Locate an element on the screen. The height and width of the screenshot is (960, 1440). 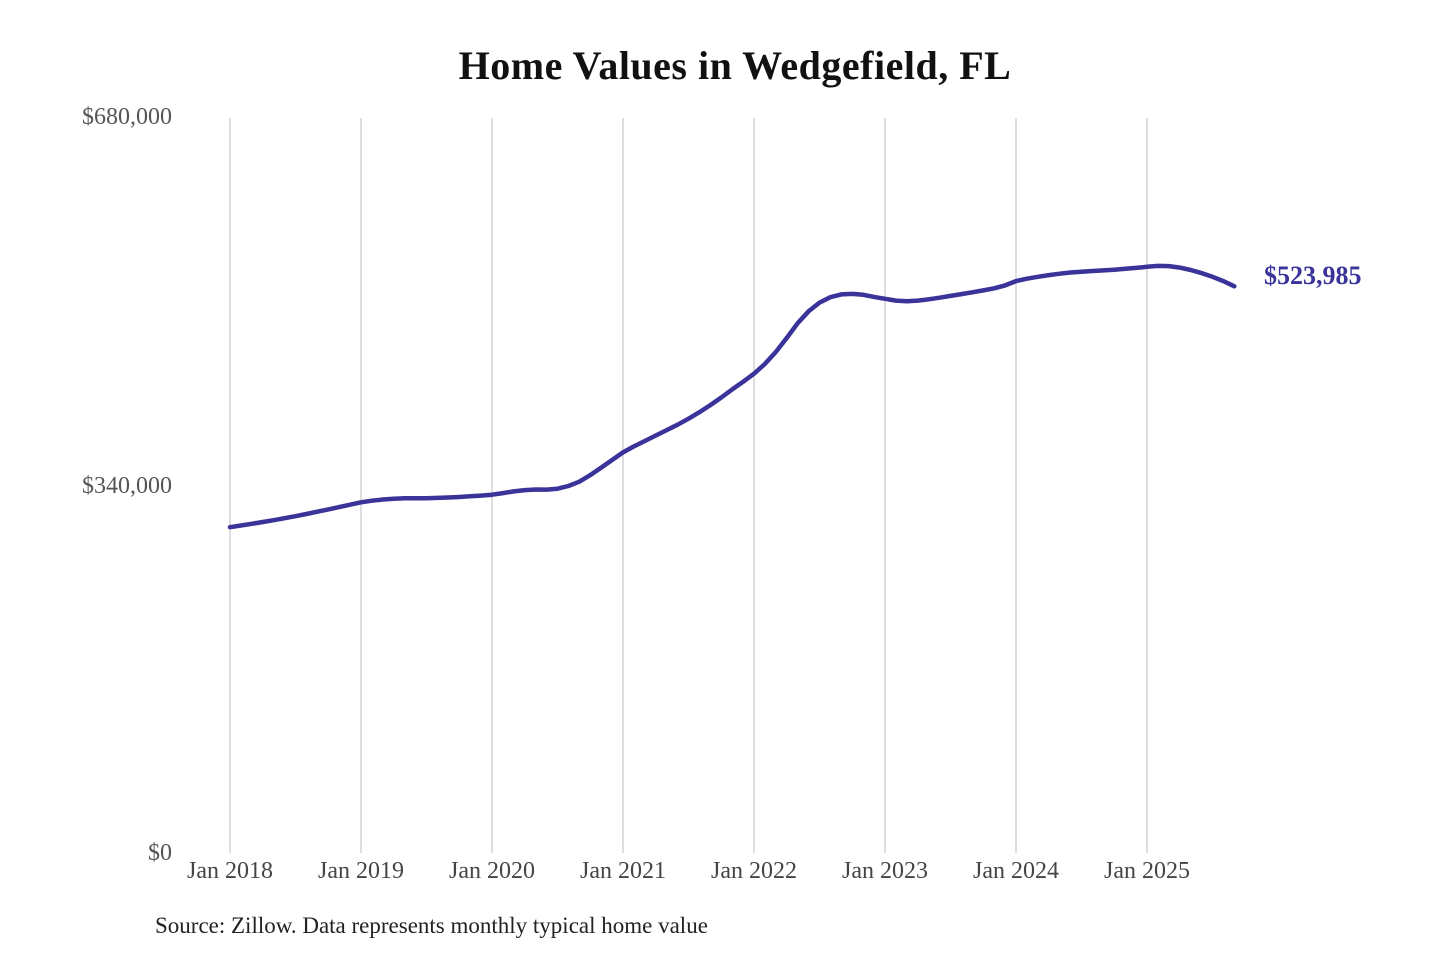
x-tick-label: Jan 2024 is located at coordinates (1016, 871).